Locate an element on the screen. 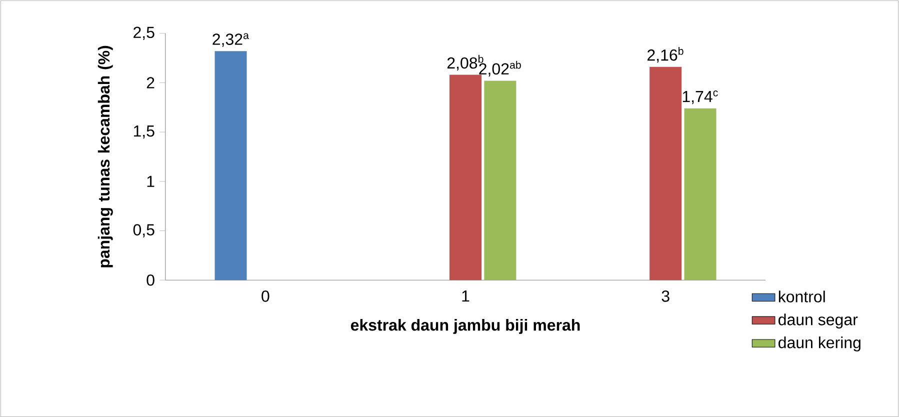 The height and width of the screenshot is (417, 899). data-label: 2,16$^{b}$ is located at coordinates (666, 54).